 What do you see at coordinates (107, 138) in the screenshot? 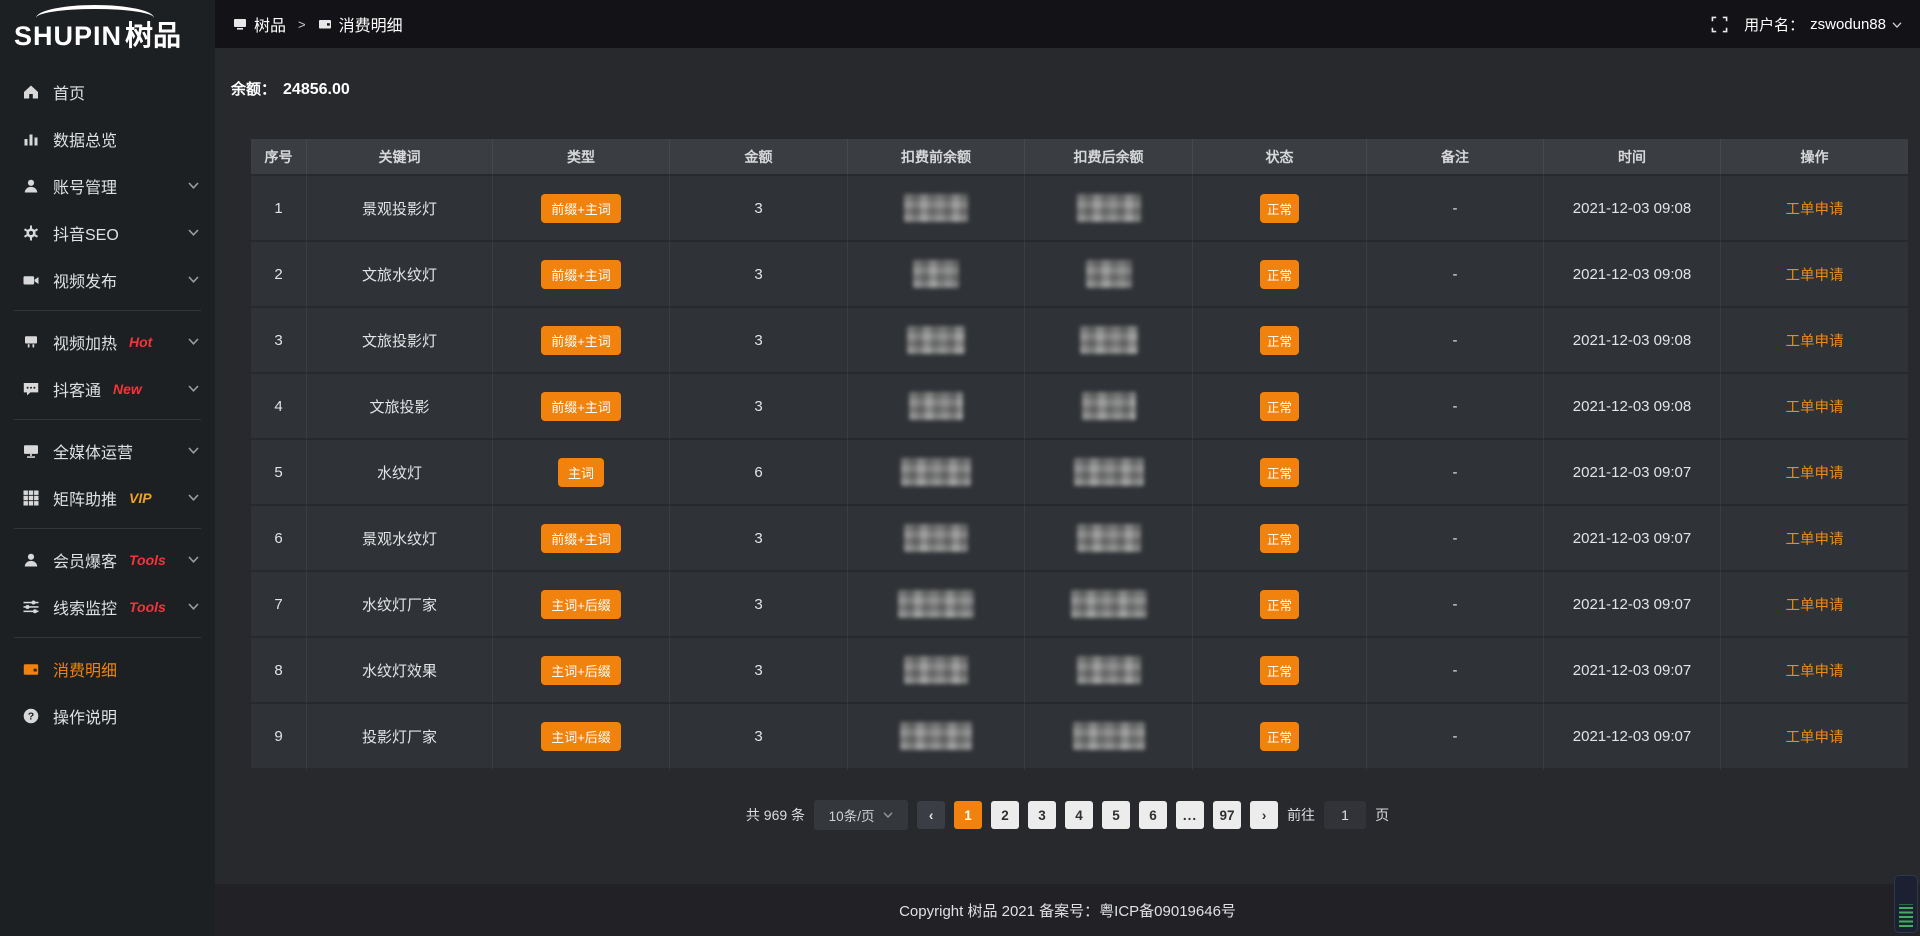
I see `sidebar-item-data-overview: 数据总览` at bounding box center [107, 138].